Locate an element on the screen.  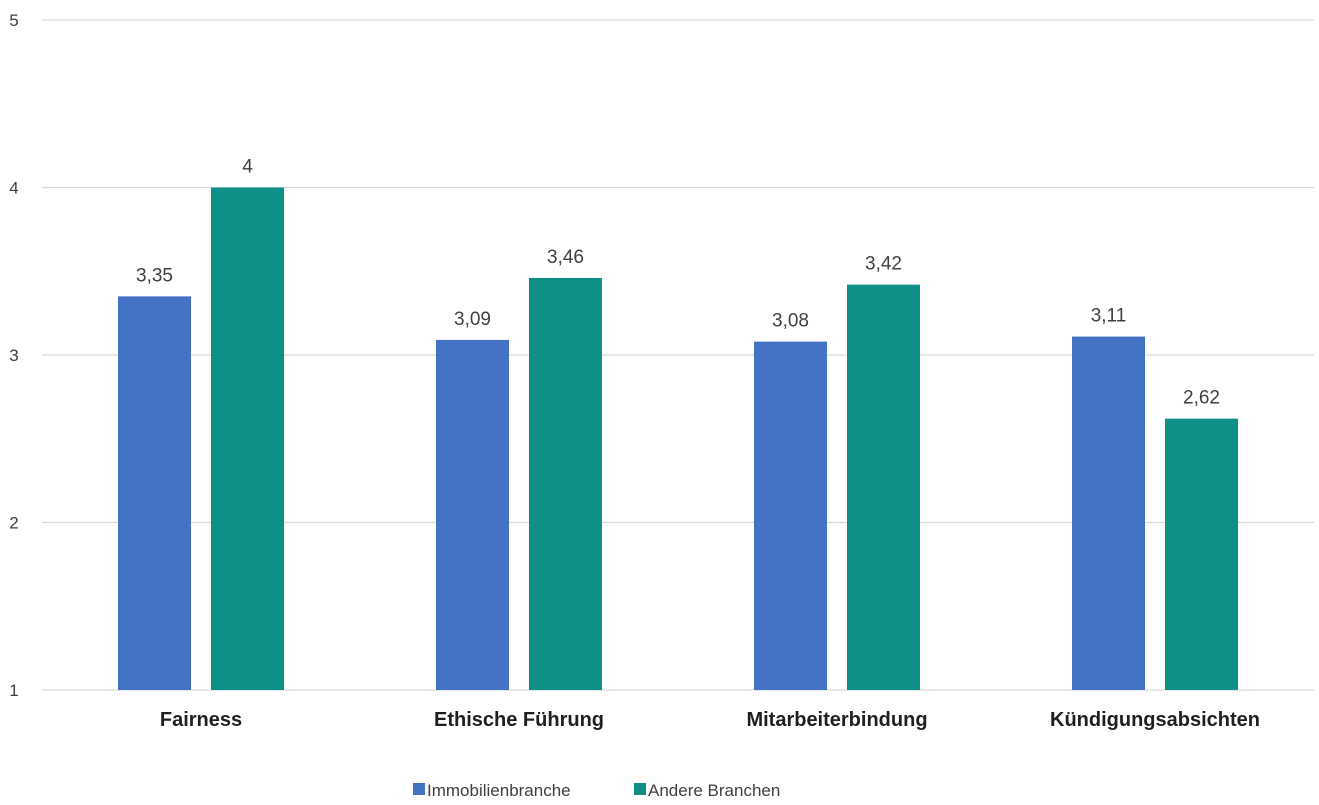
legend: Immobilienbranche Andere Branchen is located at coordinates (596, 790).